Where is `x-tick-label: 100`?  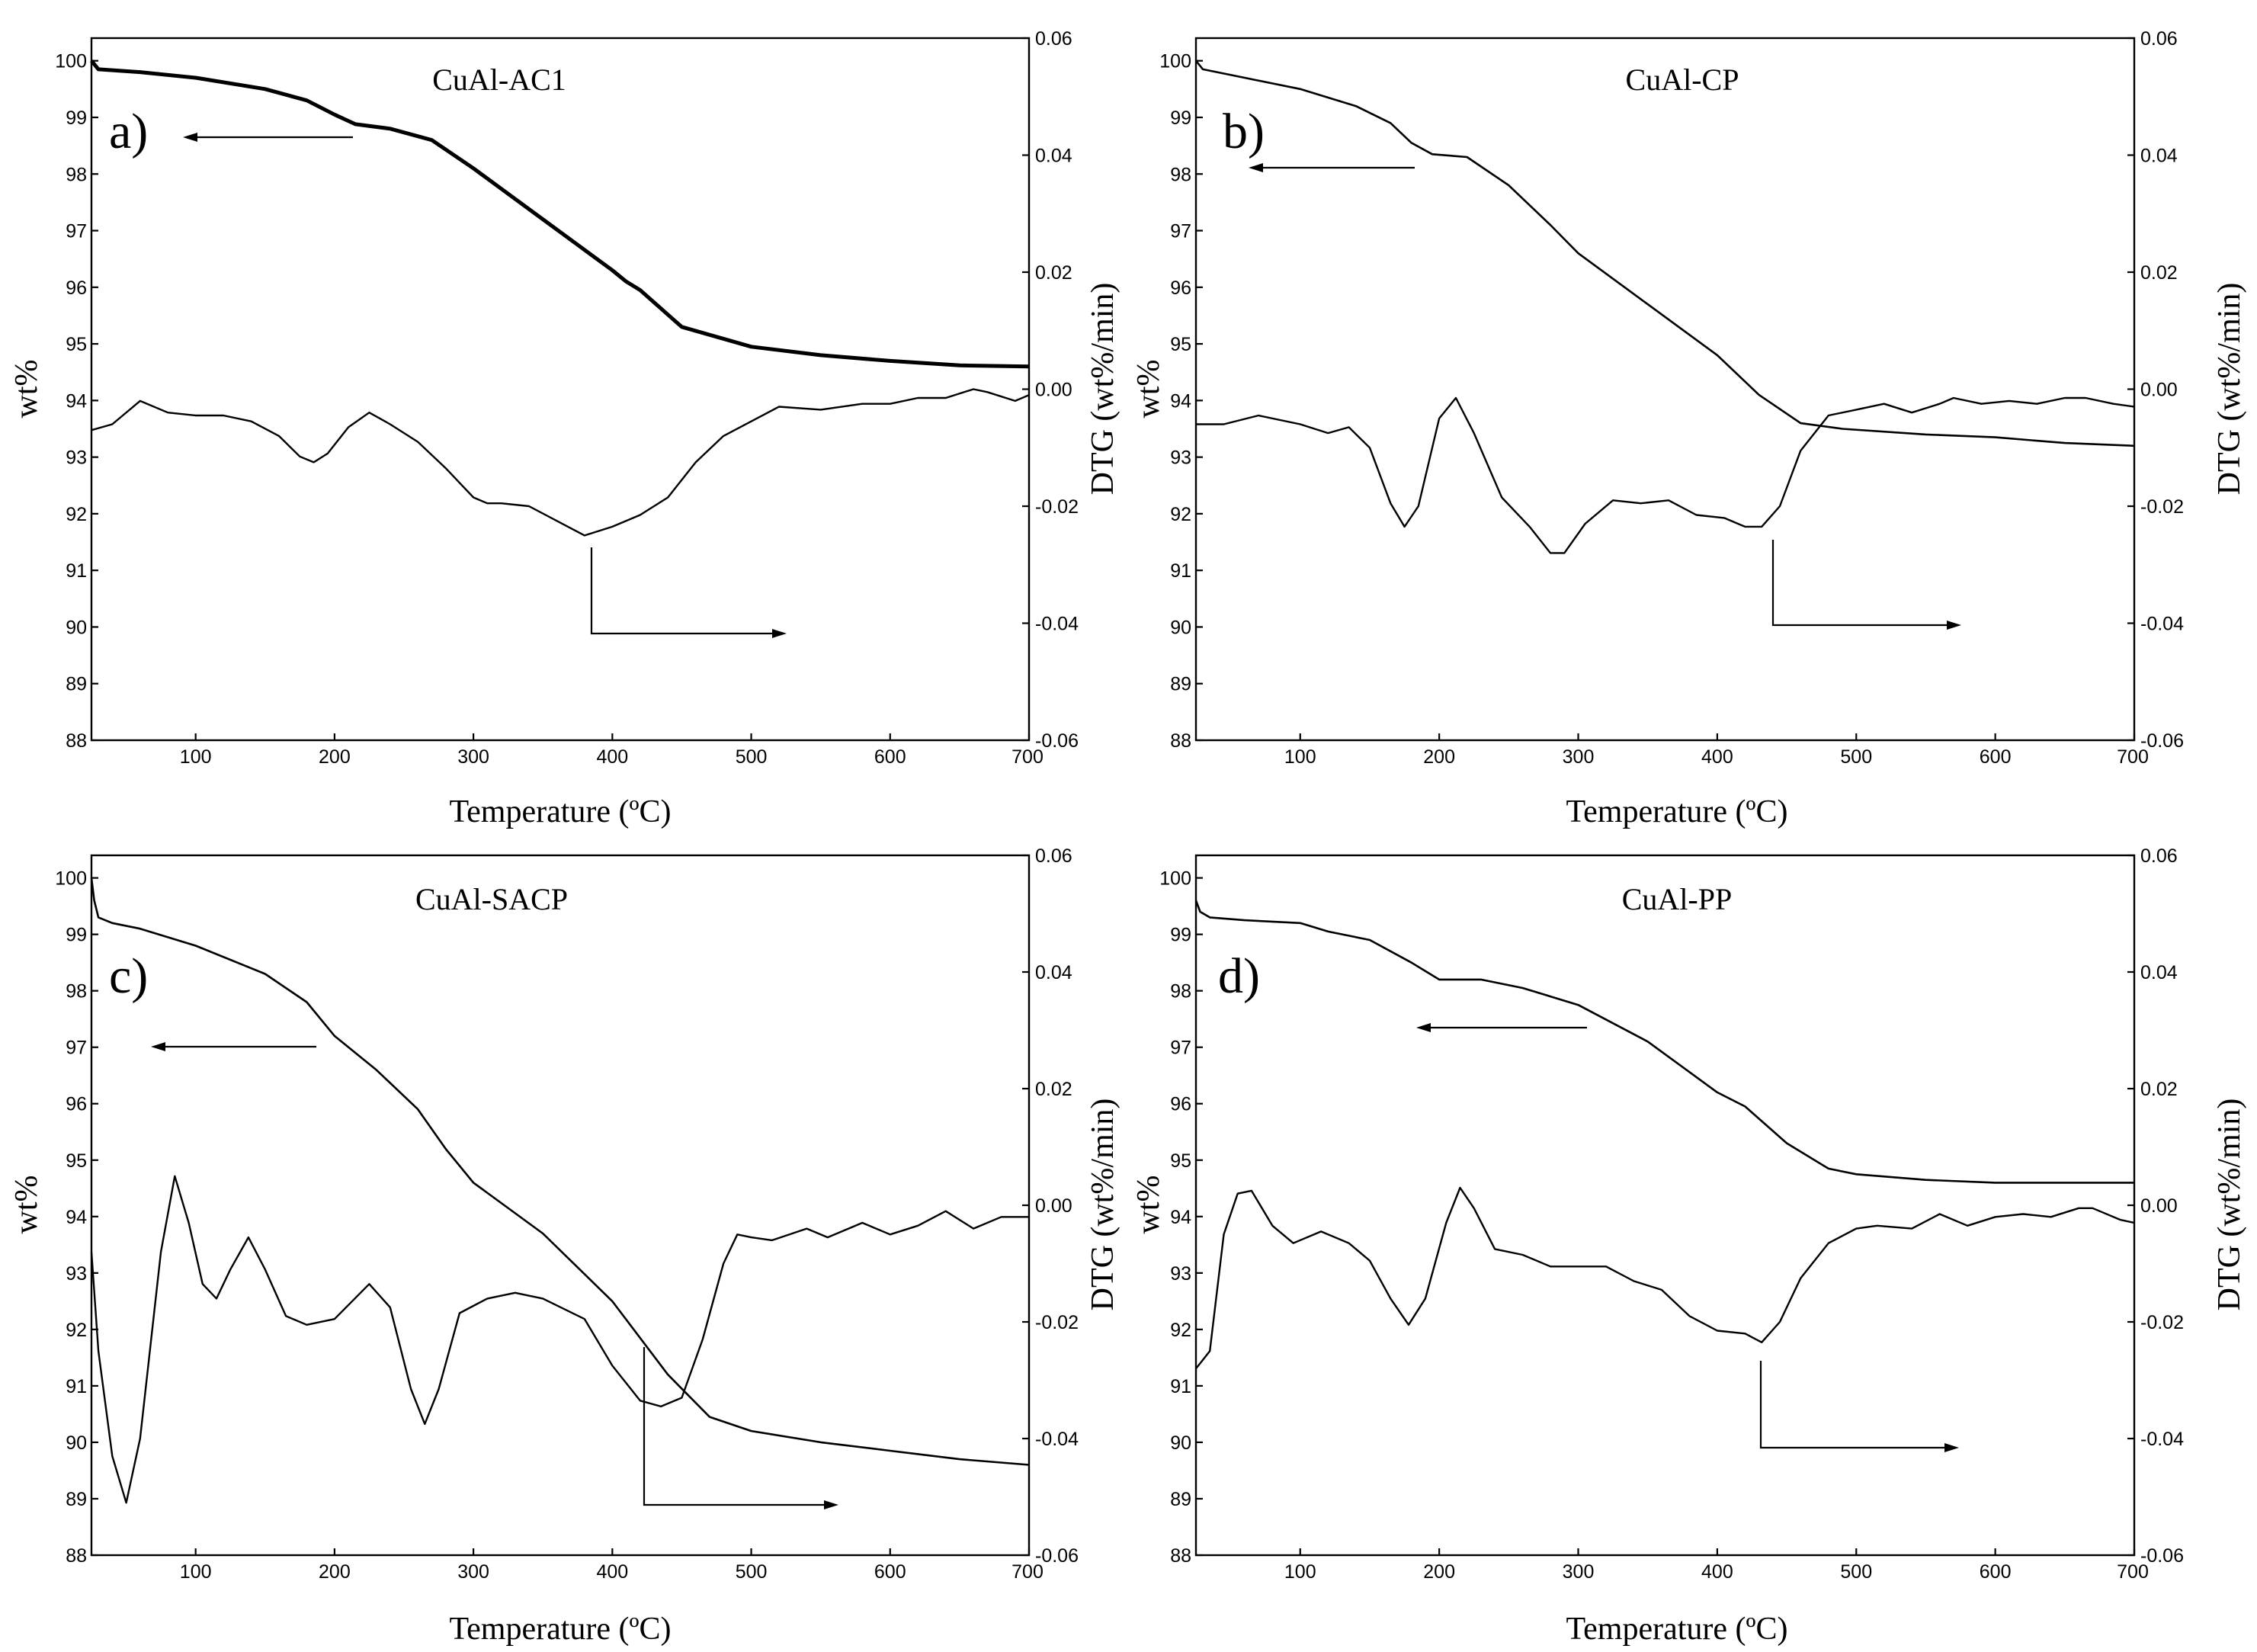 x-tick-label: 100 is located at coordinates (196, 1572).